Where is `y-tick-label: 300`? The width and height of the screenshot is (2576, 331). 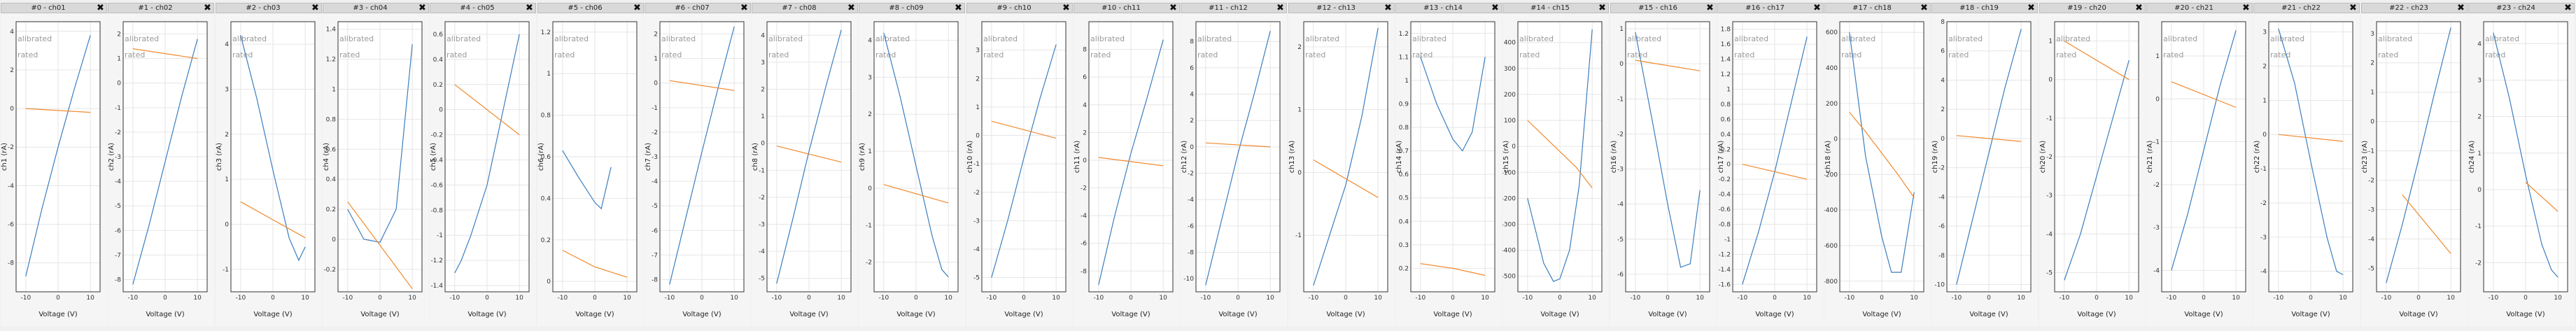
y-tick-label: 300 is located at coordinates (1510, 69).